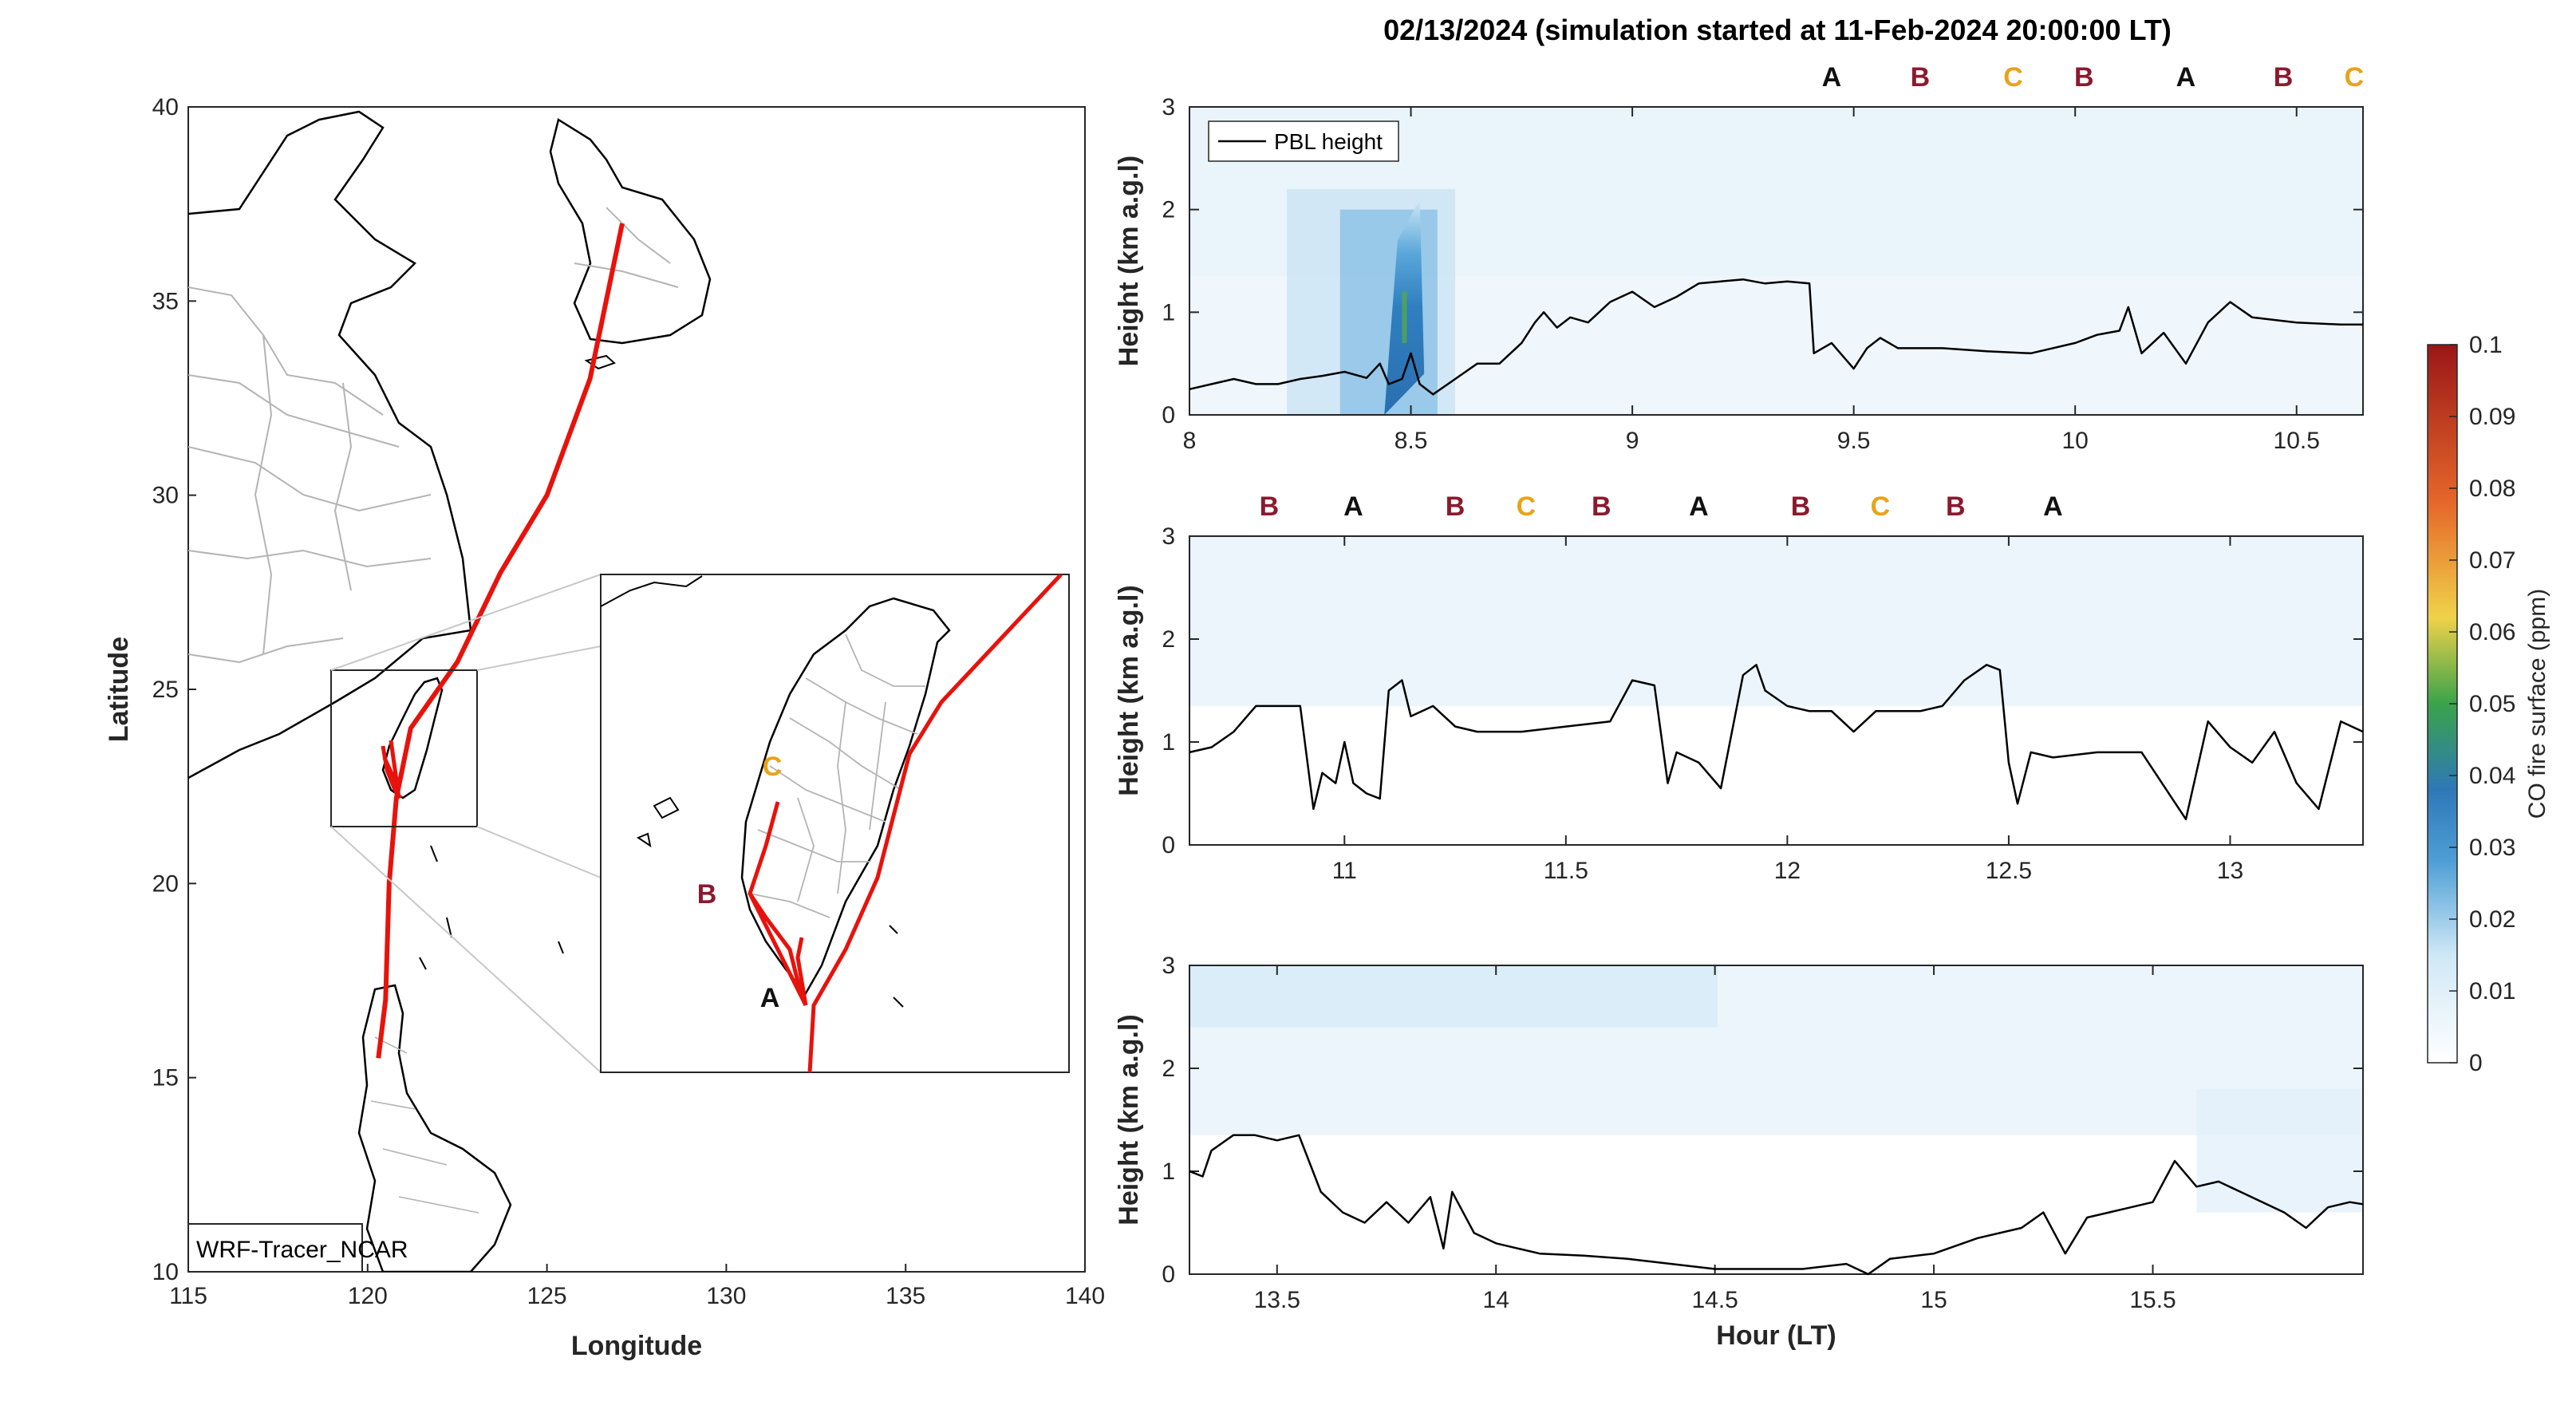 This screenshot has height=1413, width=2576. Describe the element at coordinates (773, 767) in the screenshot. I see `inset-label-c: C` at that location.